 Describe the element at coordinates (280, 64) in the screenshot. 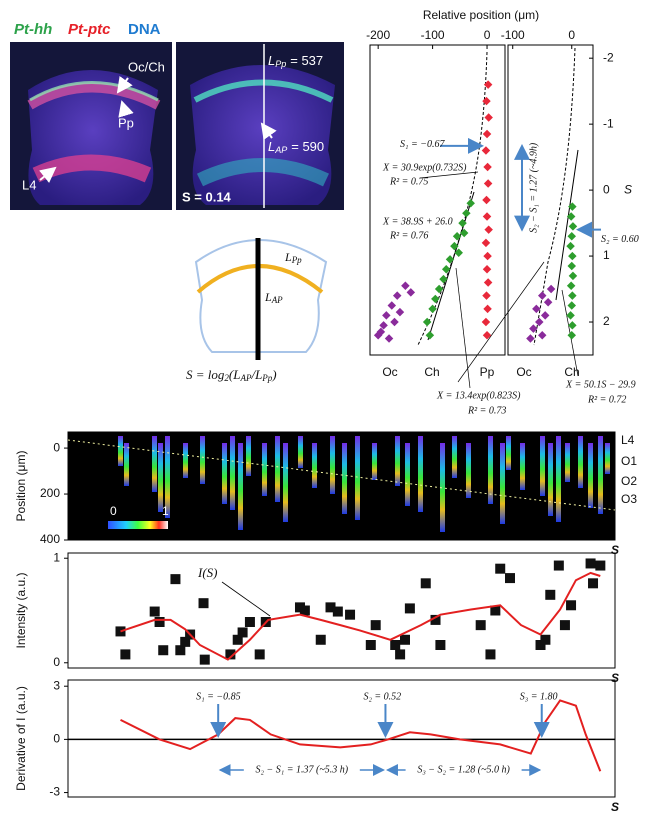

I see `subscript: Pp` at that location.